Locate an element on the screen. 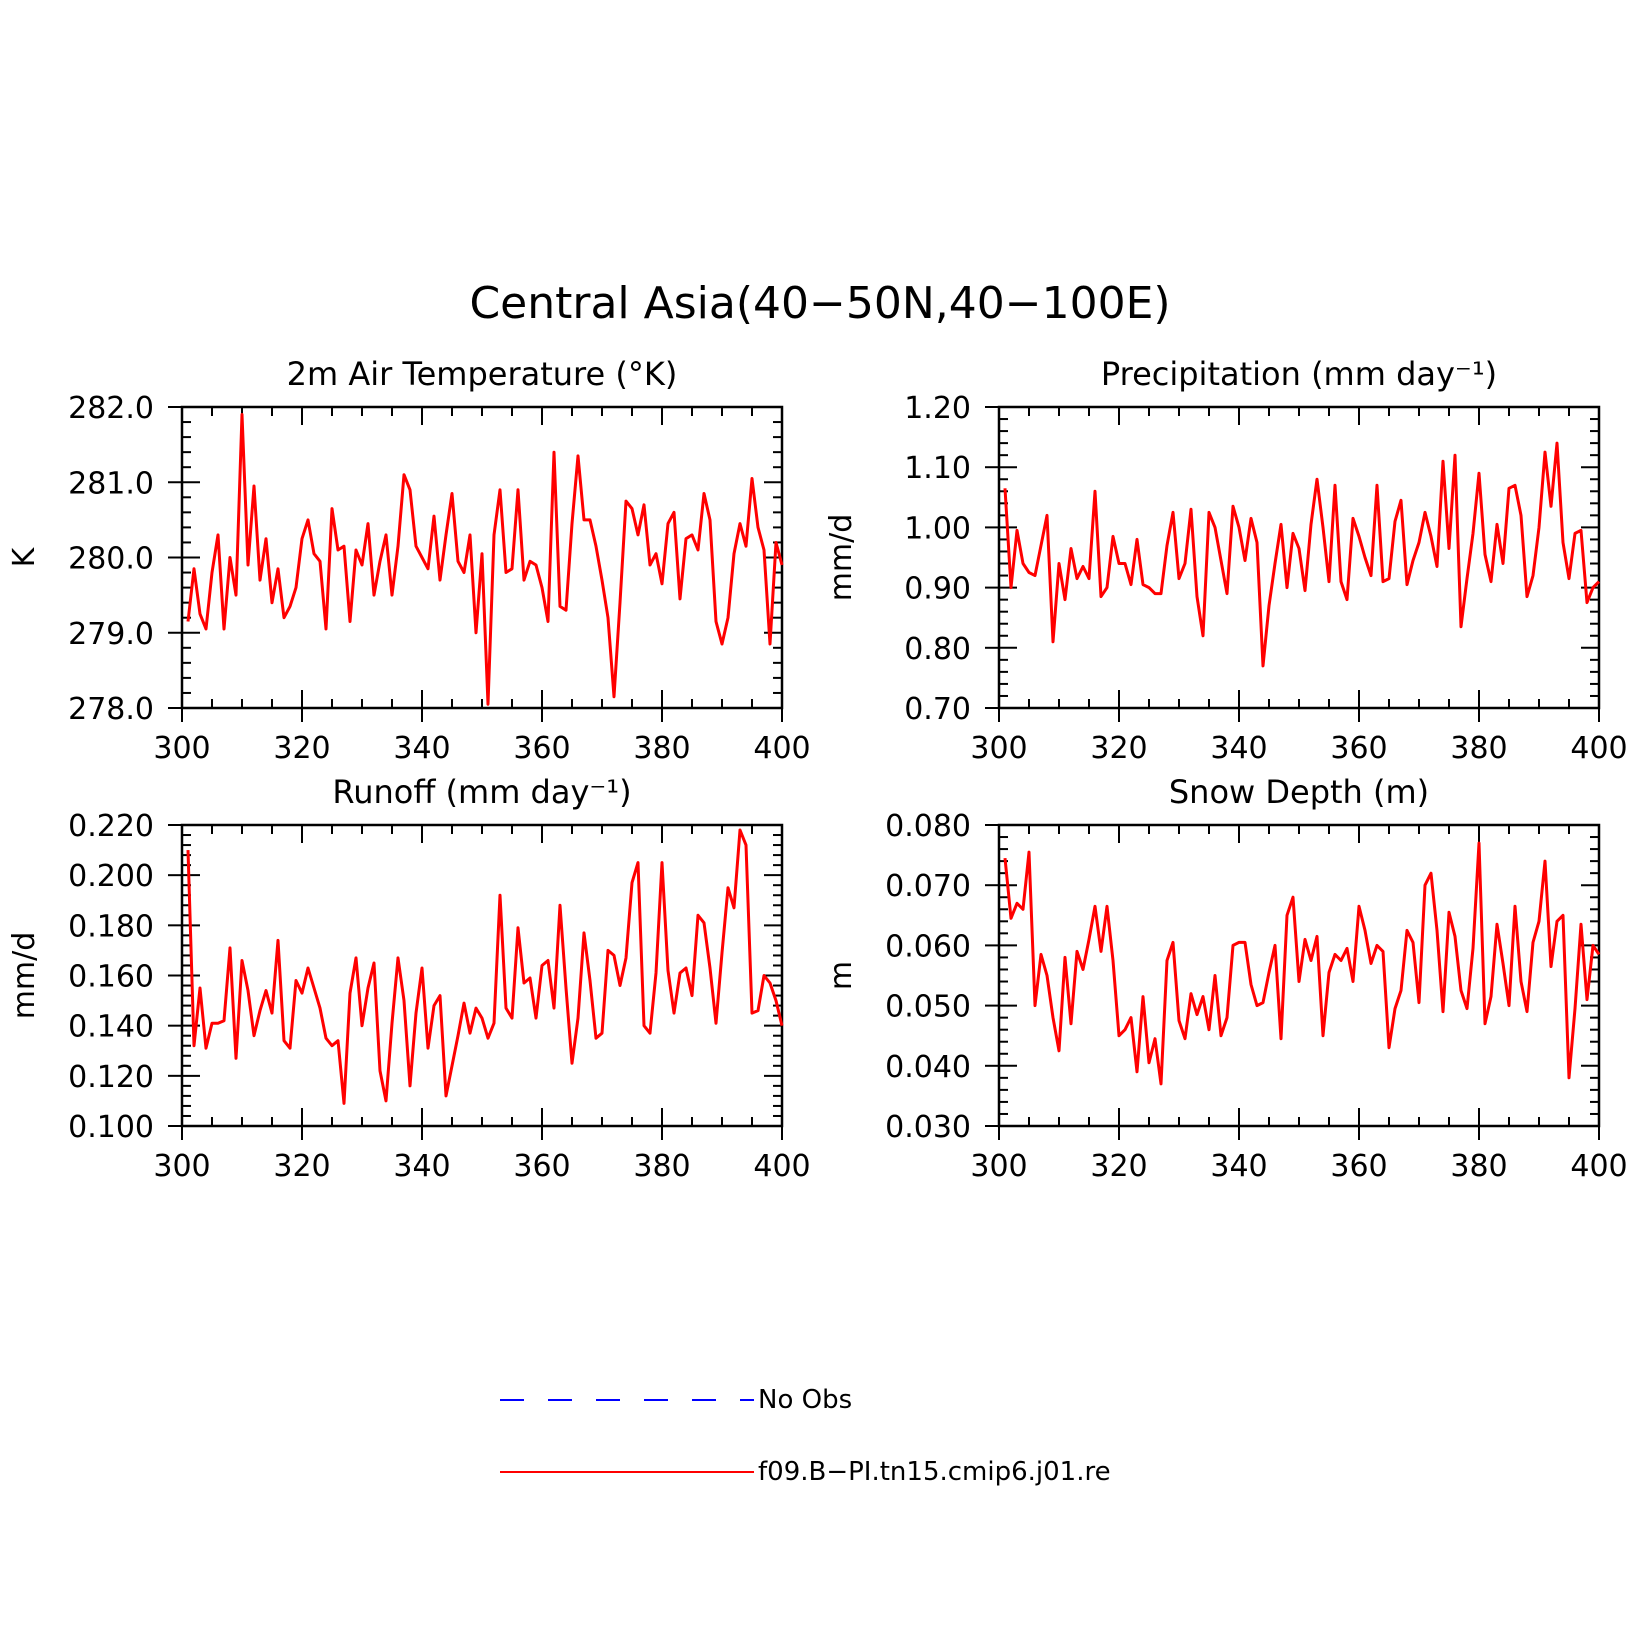 The height and width of the screenshot is (1632, 1629). y-tick-label: 0.80 is located at coordinates (937, 649).